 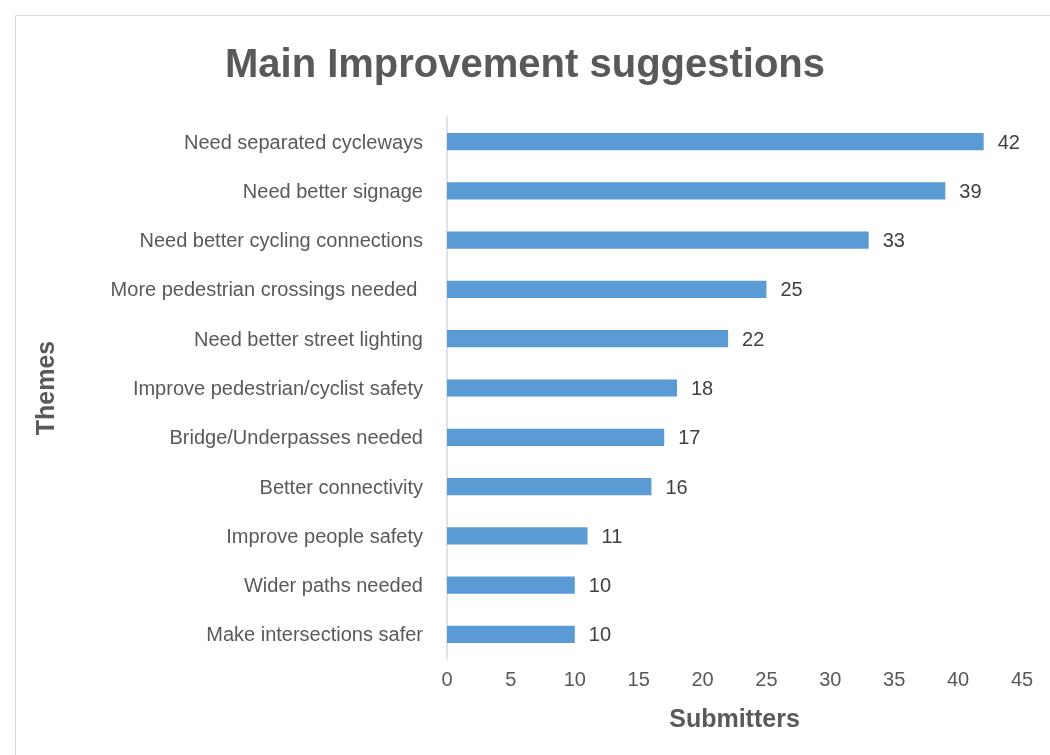 What do you see at coordinates (893, 240) in the screenshot?
I see `data-label: 33` at bounding box center [893, 240].